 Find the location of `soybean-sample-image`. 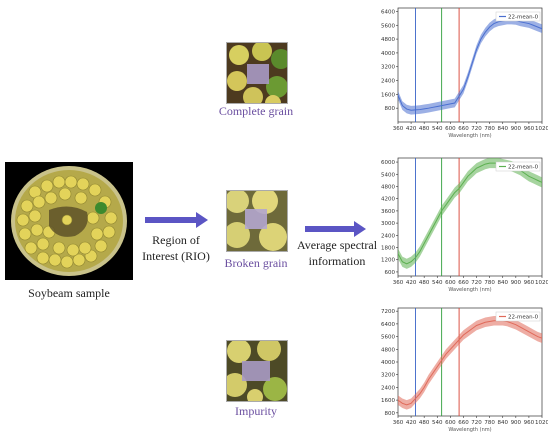

soybean-sample-image is located at coordinates (69, 221).